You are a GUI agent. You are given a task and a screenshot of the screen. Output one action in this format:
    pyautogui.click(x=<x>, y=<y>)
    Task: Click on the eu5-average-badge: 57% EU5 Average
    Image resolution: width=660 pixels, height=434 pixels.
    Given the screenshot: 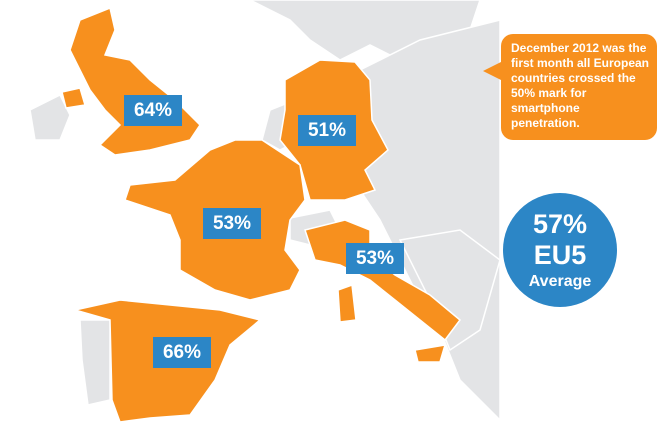 What is the action you would take?
    pyautogui.click(x=560, y=250)
    